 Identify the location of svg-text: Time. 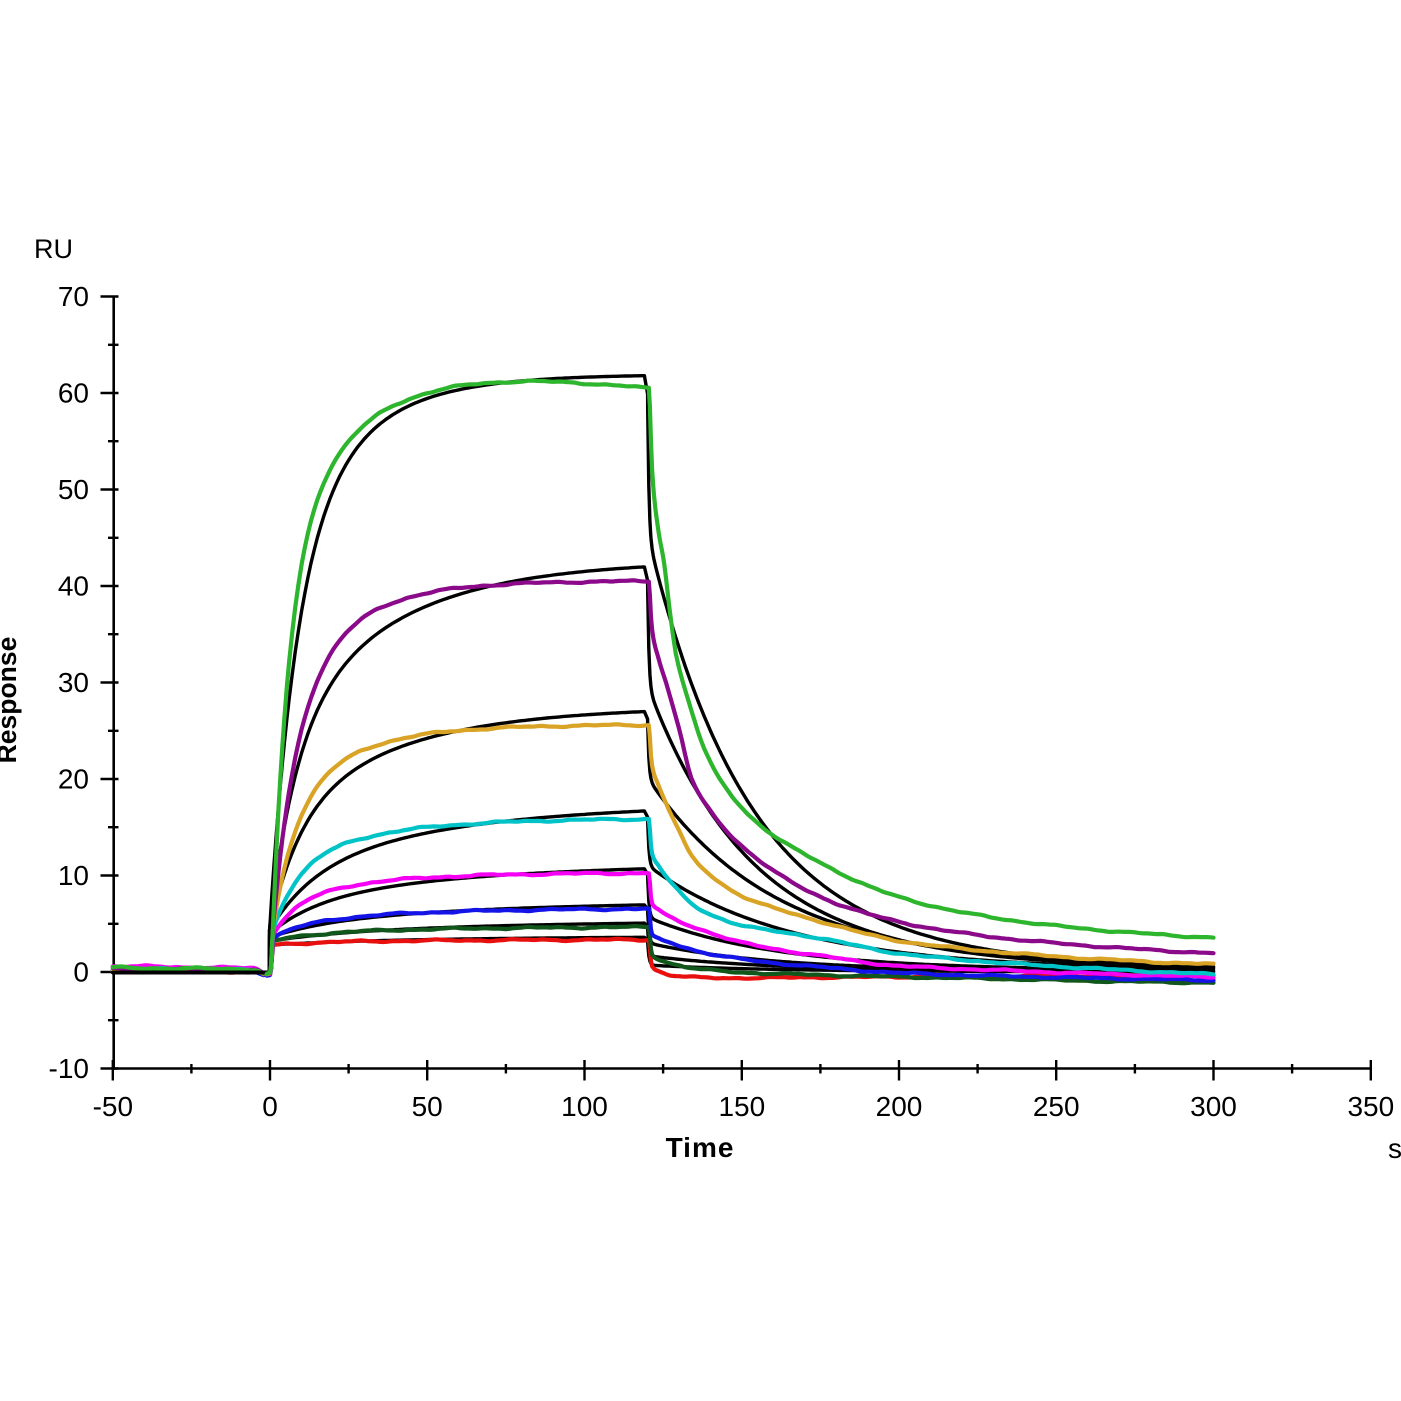
(700, 1147).